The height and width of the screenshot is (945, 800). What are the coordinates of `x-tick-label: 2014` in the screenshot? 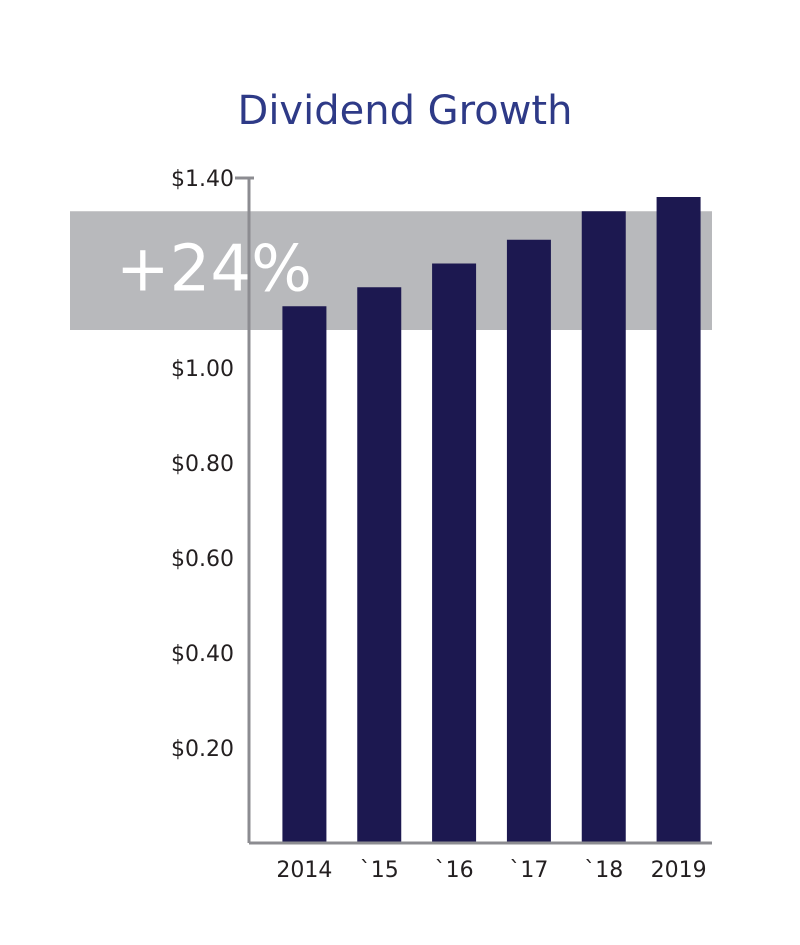 It's located at (304, 870).